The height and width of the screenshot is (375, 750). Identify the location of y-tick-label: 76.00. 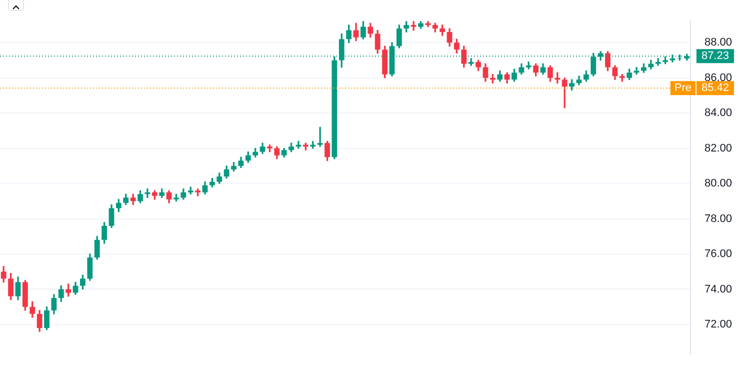
(718, 254).